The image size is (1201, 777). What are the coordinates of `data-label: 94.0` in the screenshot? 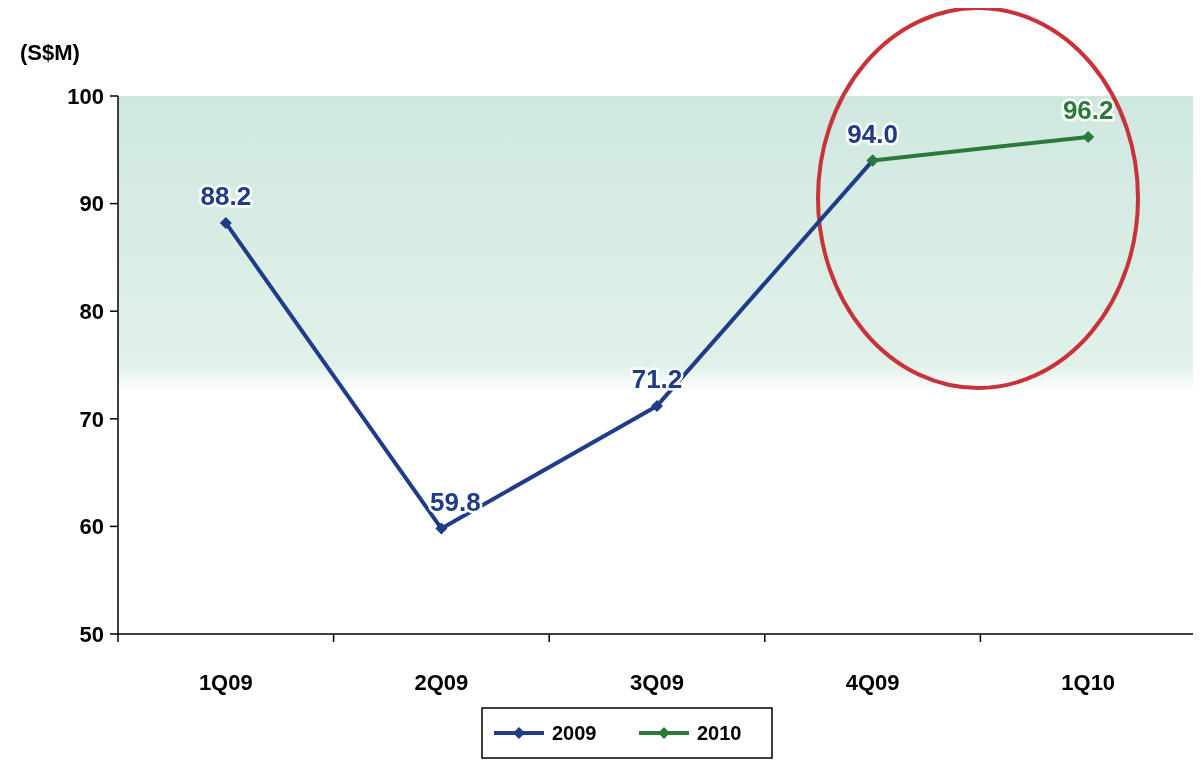 It's located at (872, 133).